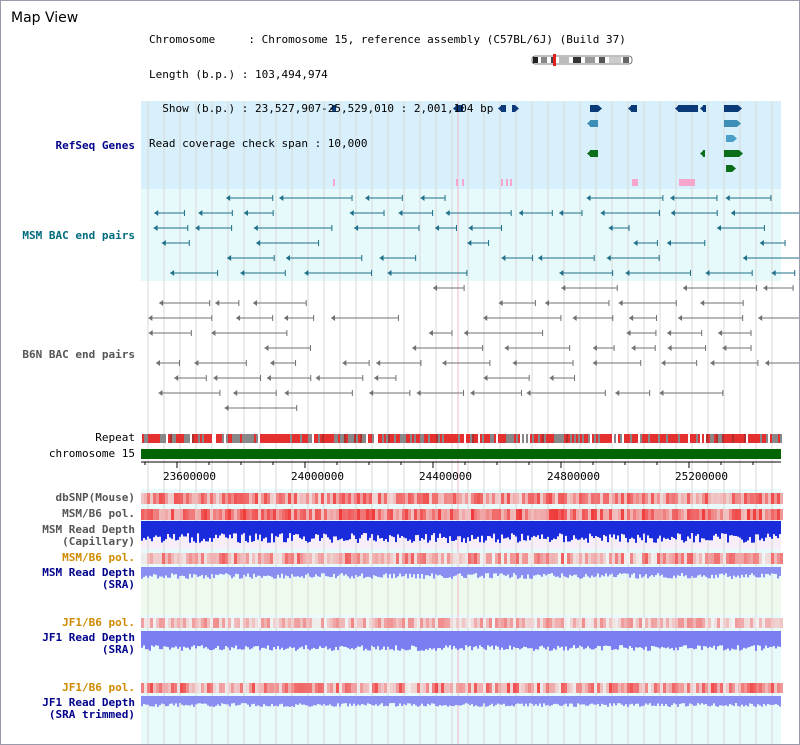 The image size is (800, 745). What do you see at coordinates (507, 182) in the screenshot?
I see `gene-marker` at bounding box center [507, 182].